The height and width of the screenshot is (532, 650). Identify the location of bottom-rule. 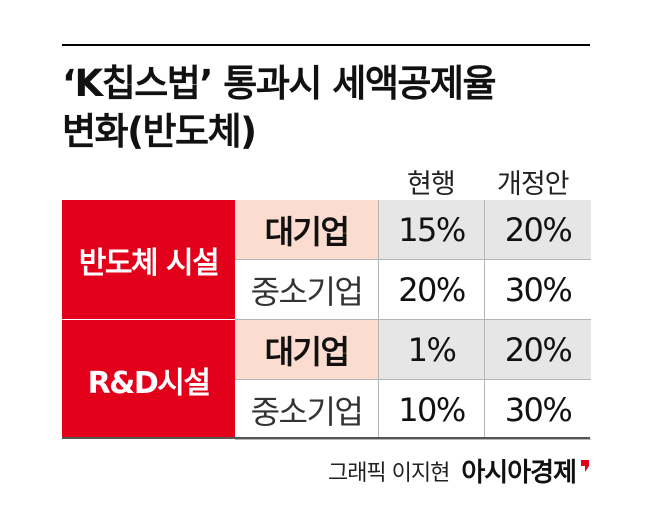
(326, 438).